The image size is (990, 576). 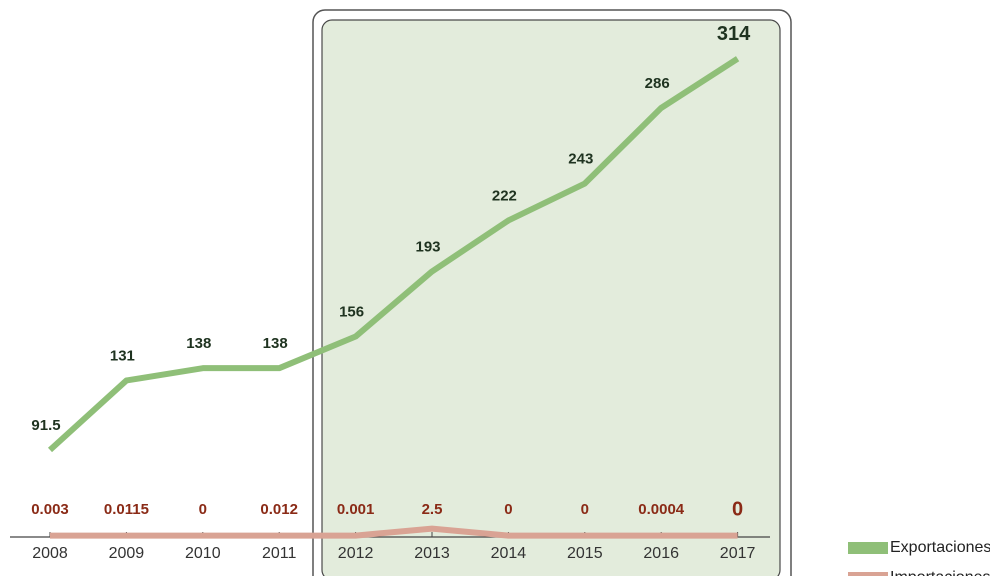 I want to click on x-tick-label: 2008, so click(x=50, y=553).